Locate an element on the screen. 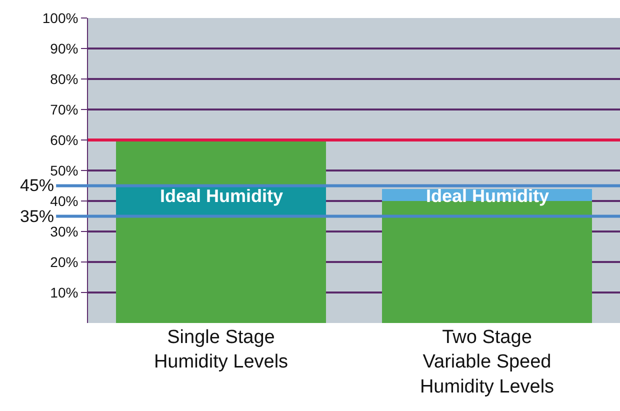  y-tick-label: 90% is located at coordinates (64, 48).